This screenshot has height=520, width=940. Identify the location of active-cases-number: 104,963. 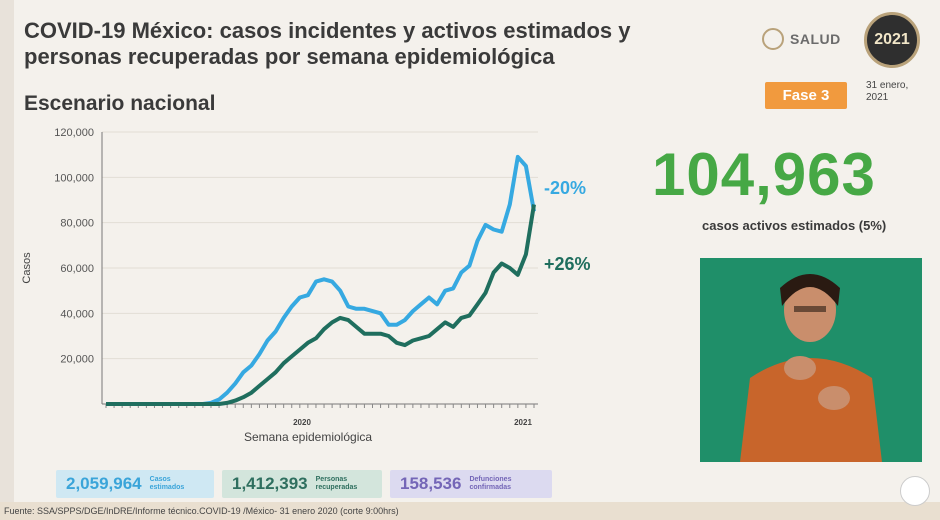
(764, 174).